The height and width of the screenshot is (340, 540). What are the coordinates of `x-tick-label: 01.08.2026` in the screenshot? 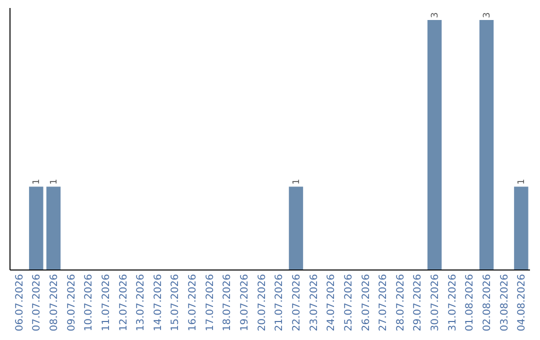 It's located at (470, 303).